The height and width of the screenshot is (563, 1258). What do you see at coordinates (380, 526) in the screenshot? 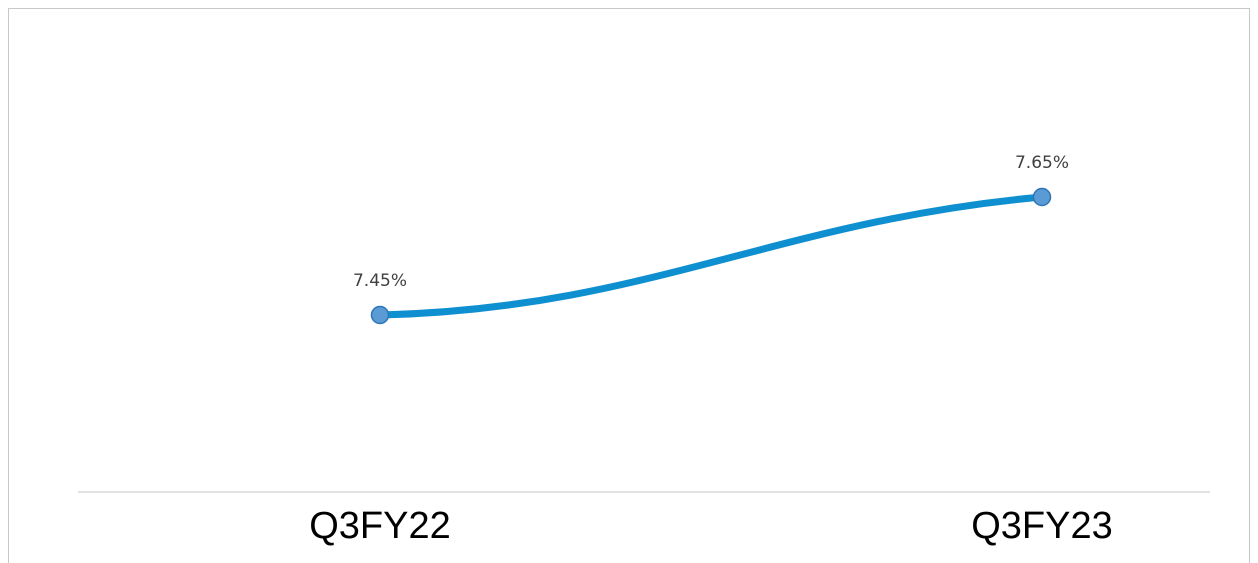
I see `x-tick-label: Q3FY22` at bounding box center [380, 526].